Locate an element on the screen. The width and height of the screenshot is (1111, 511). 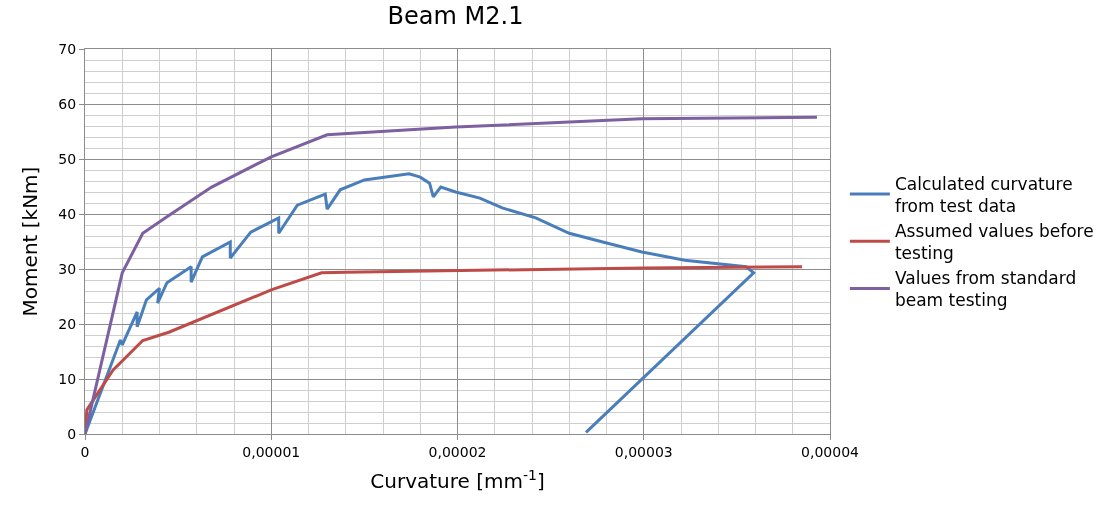
y-tick-label: 70 is located at coordinates (67, 48).